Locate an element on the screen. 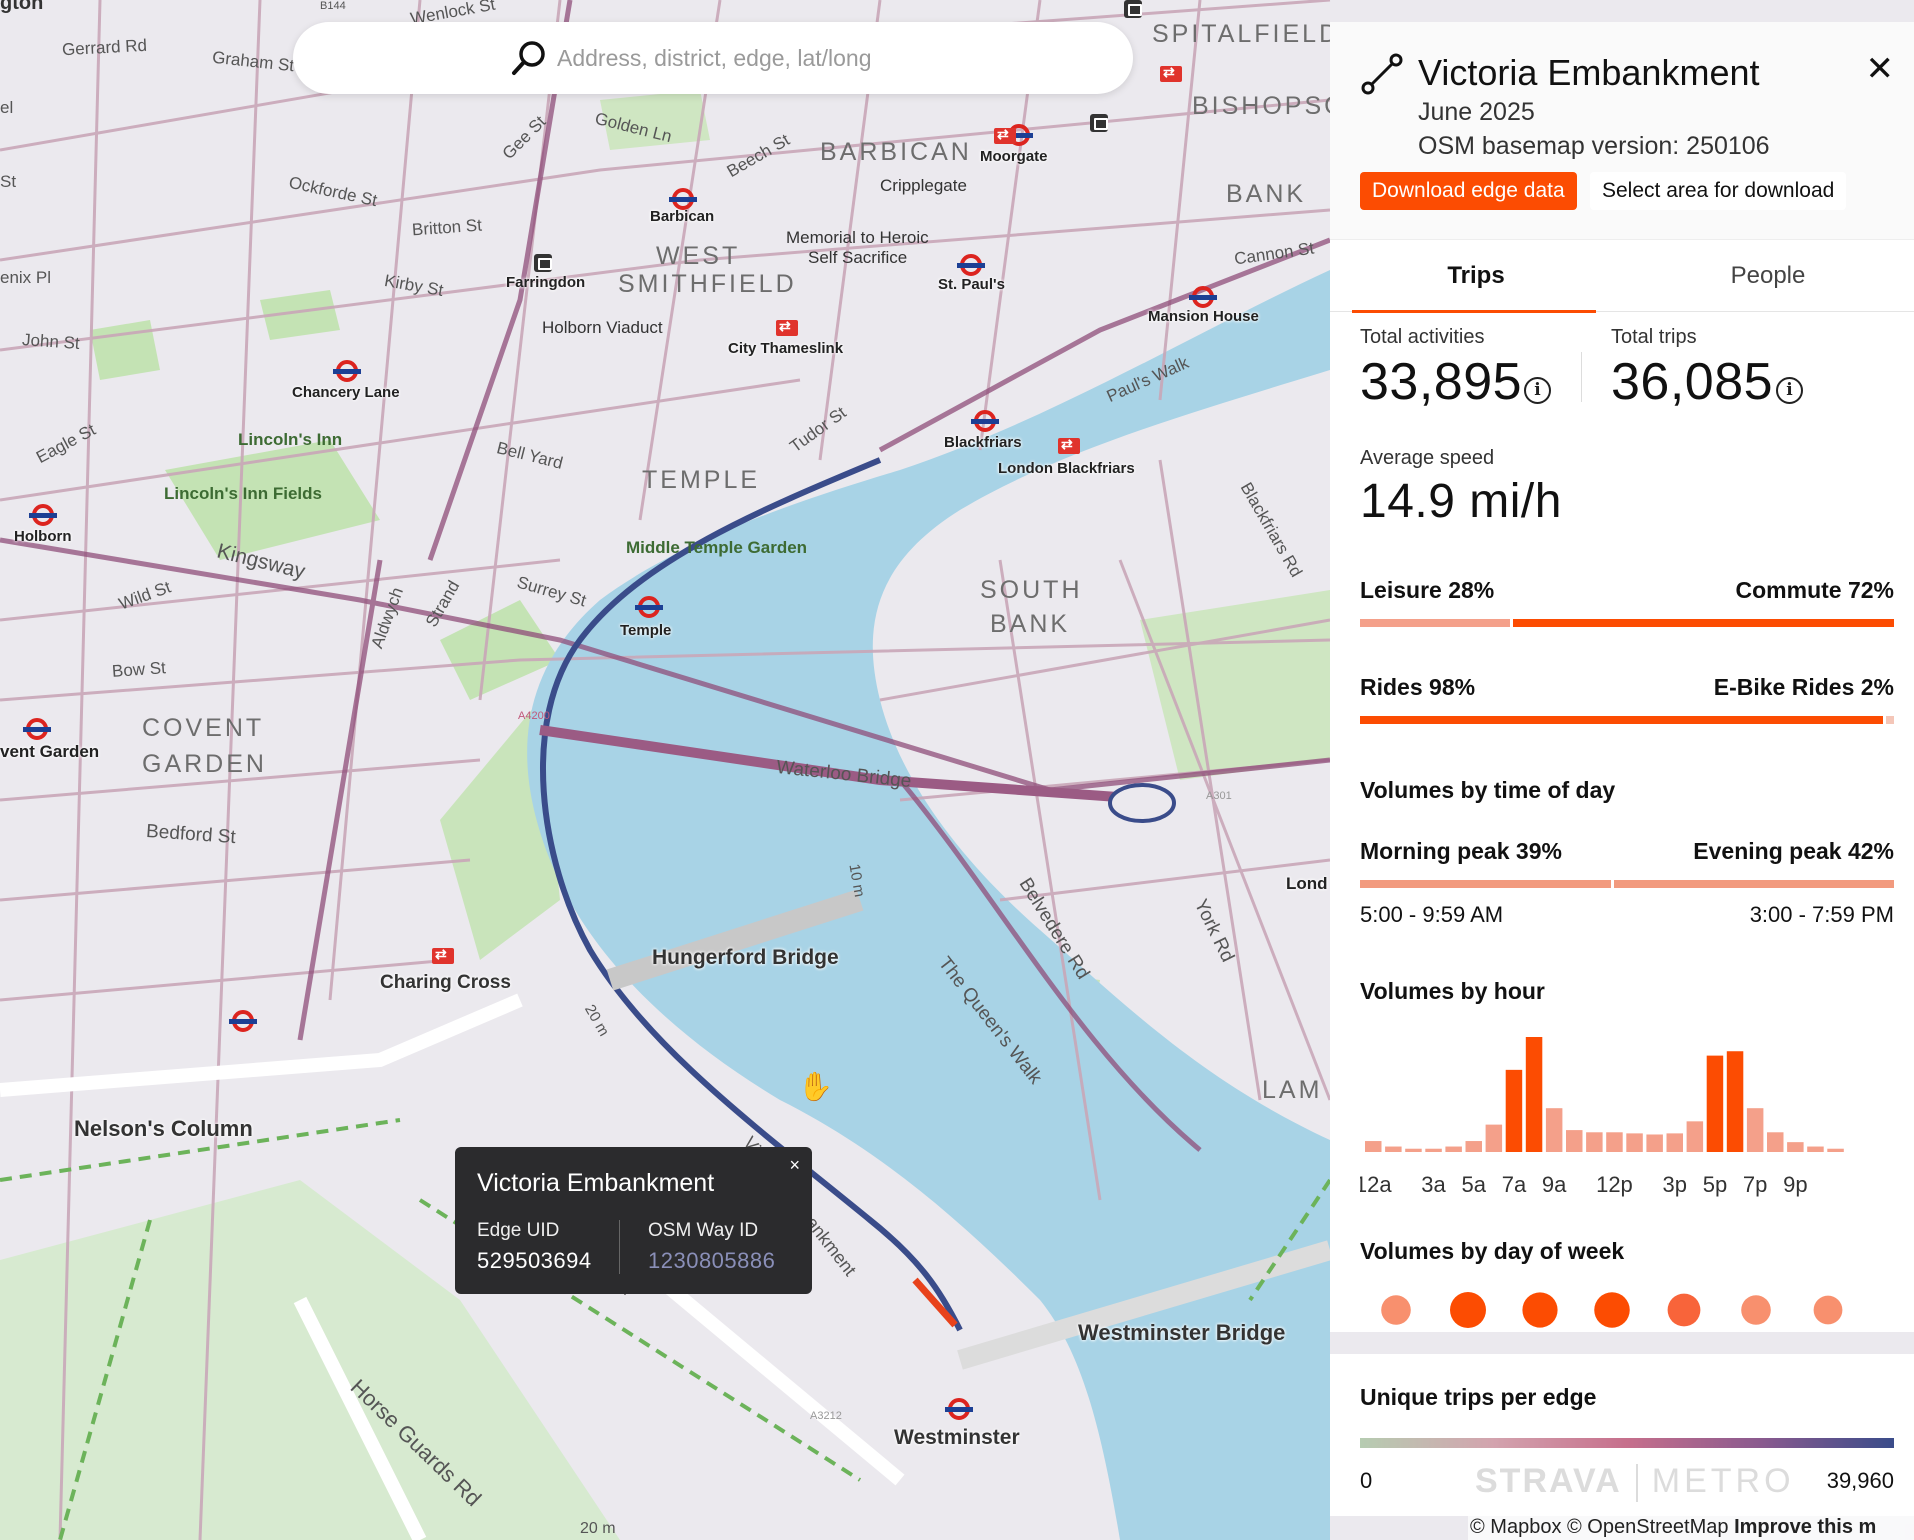  search-bar is located at coordinates (713, 58).